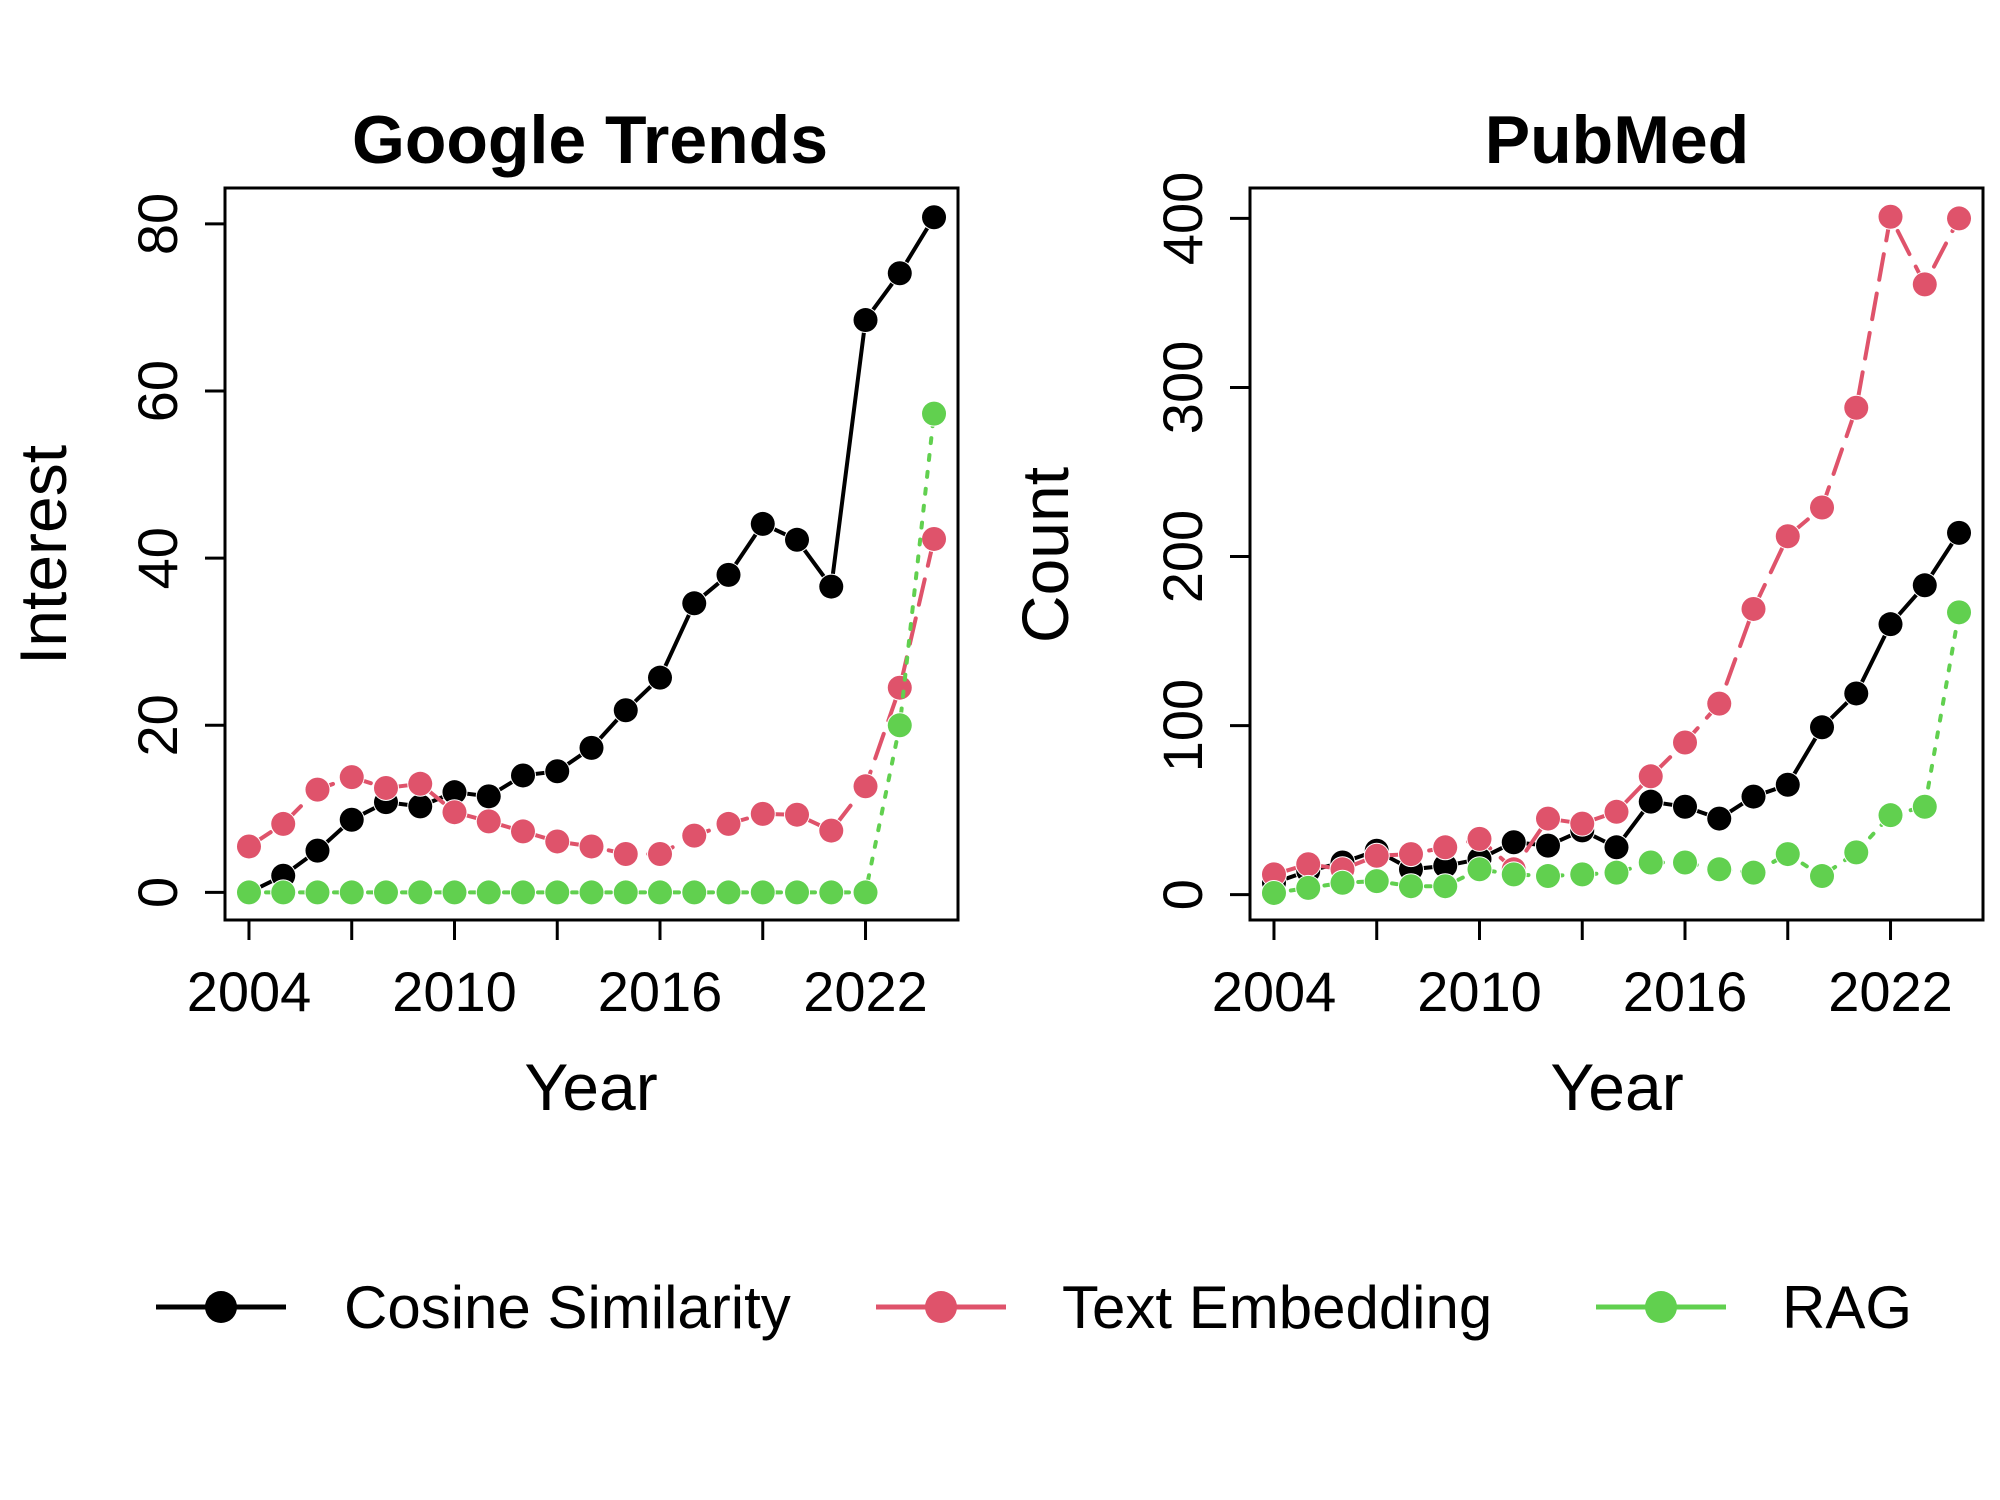 This screenshot has height=1500, width=2000. I want to click on series-cosine-similarity, so click(1616, 707).